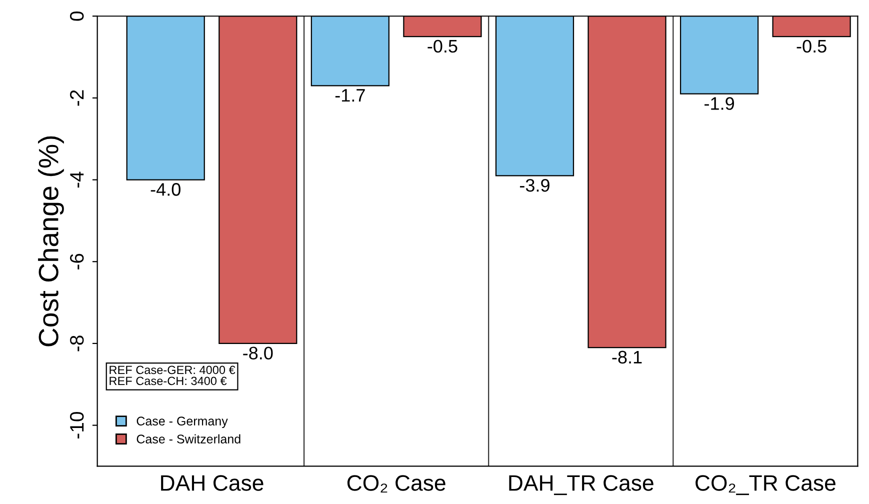  I want to click on y-tick-label: -6, so click(77, 262).